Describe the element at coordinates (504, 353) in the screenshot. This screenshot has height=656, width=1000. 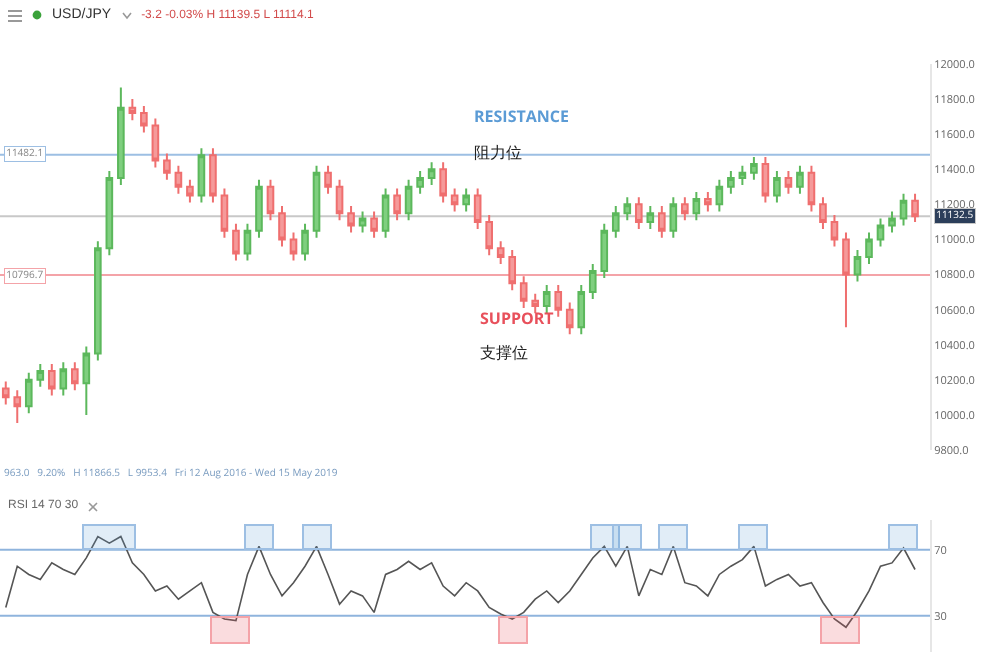
I see `annotation: 支撑位` at that location.